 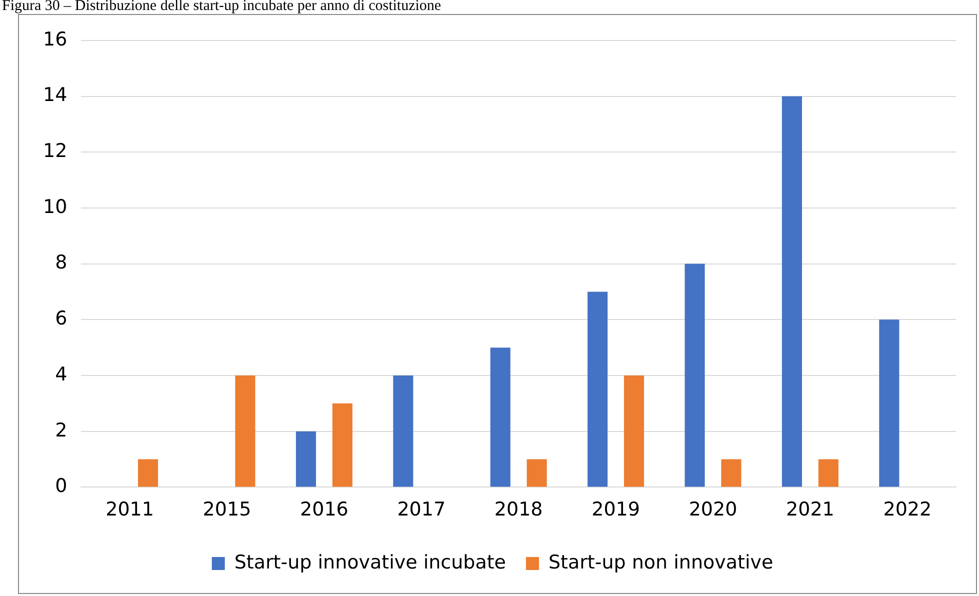 I want to click on y-tick-label: 6, so click(x=61, y=319).